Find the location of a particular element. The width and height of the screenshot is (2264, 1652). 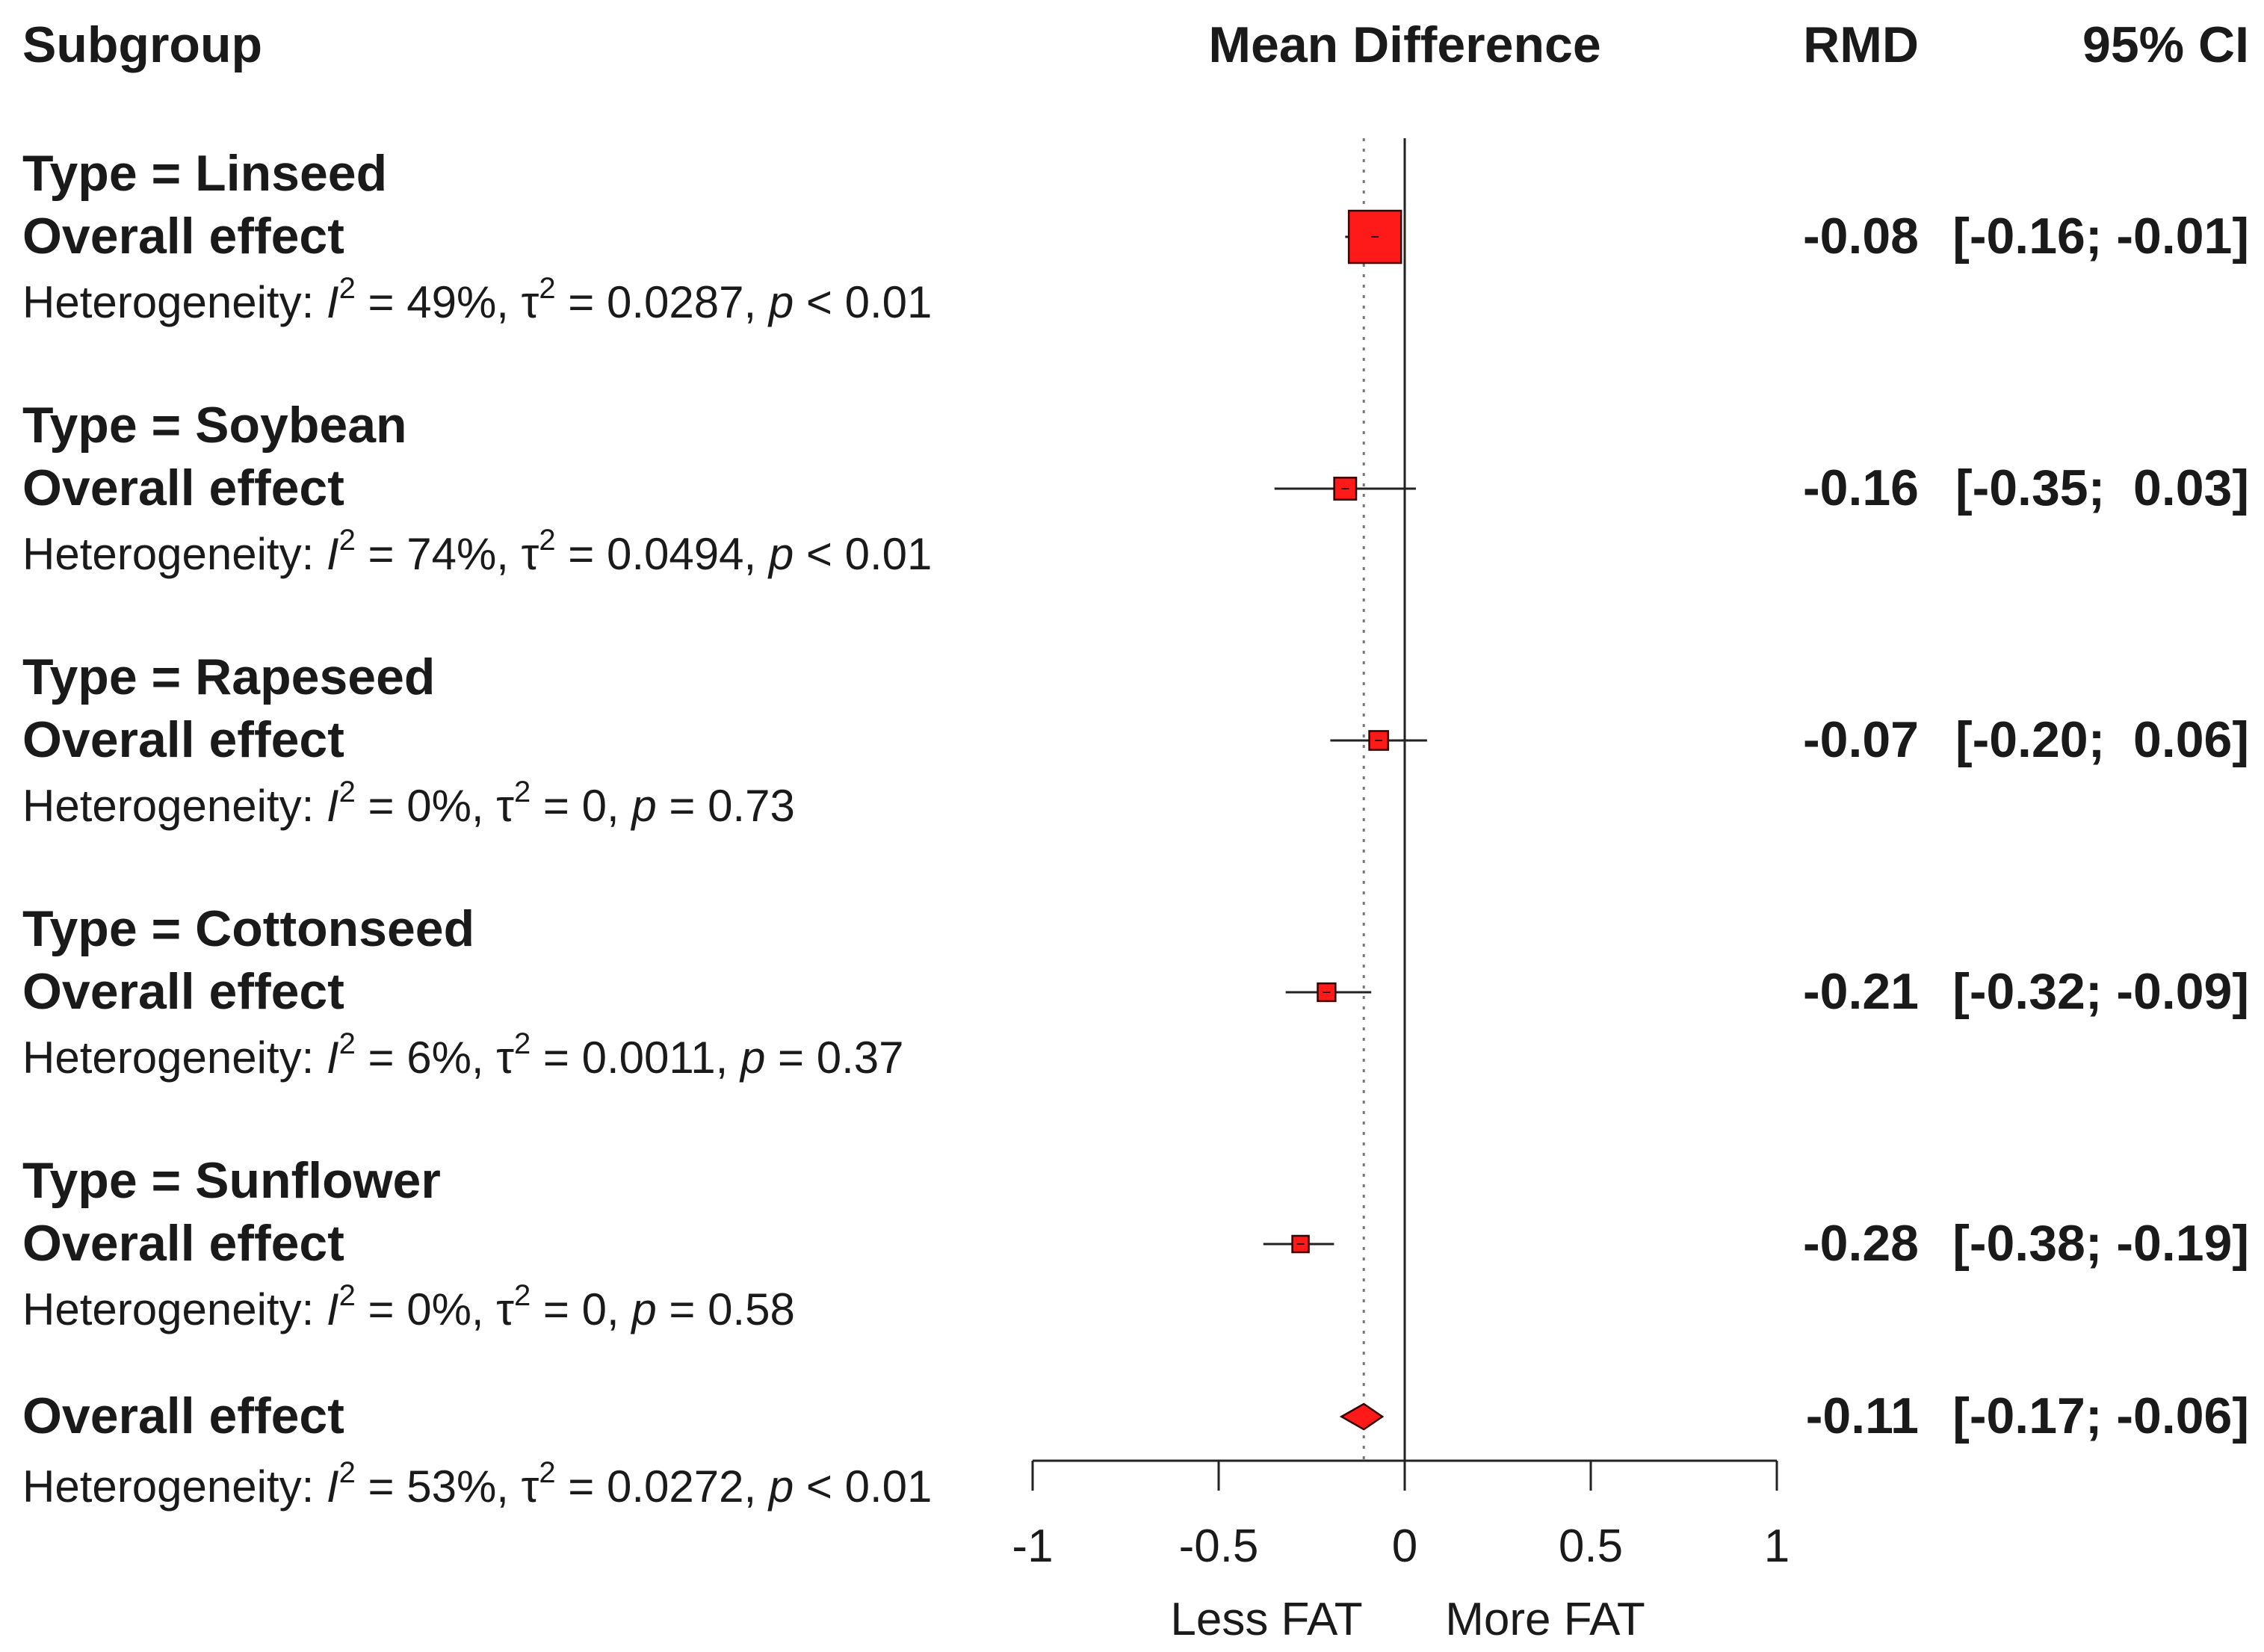

rmd-value: -0.28 is located at coordinates (1861, 1243).